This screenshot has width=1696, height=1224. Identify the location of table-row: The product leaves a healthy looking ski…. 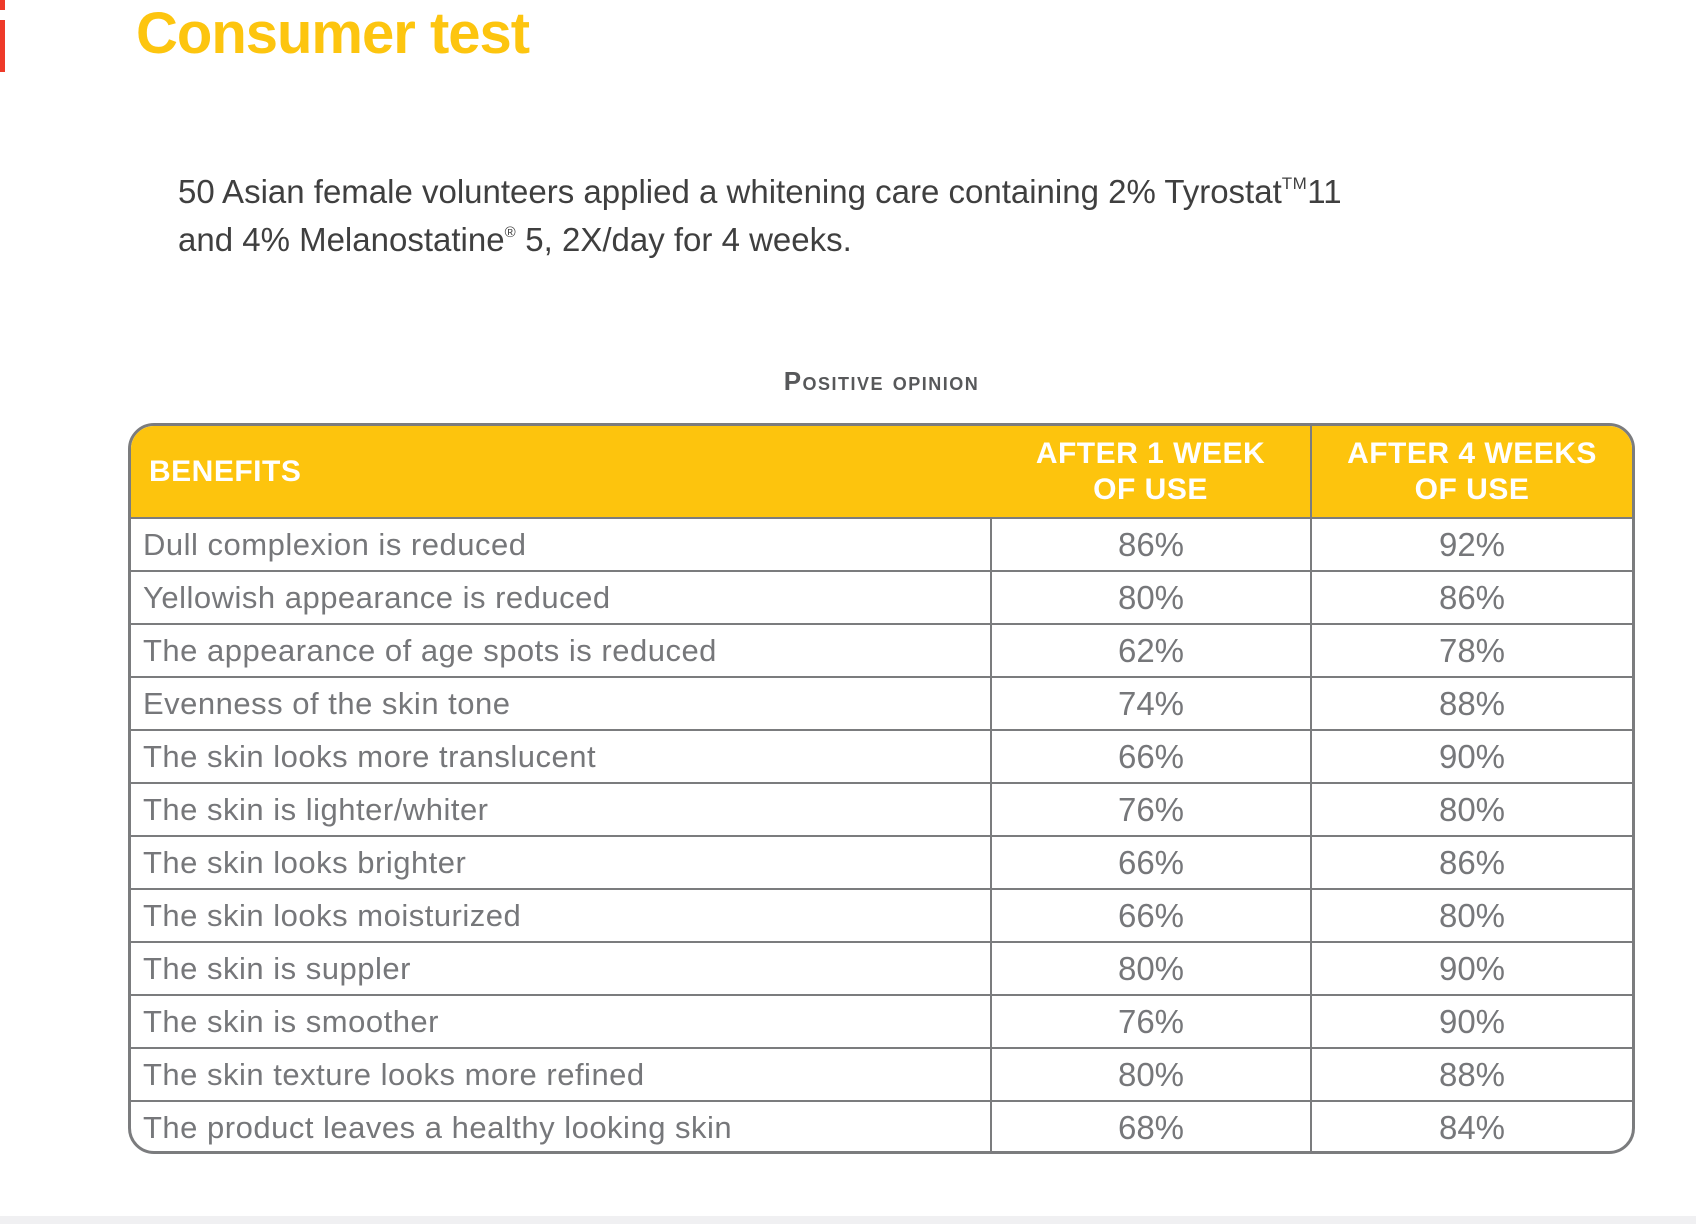
(881, 1126).